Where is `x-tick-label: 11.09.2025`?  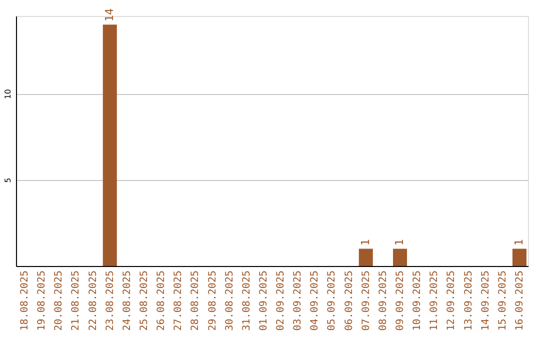 x-tick-label: 11.09.2025 is located at coordinates (434, 300).